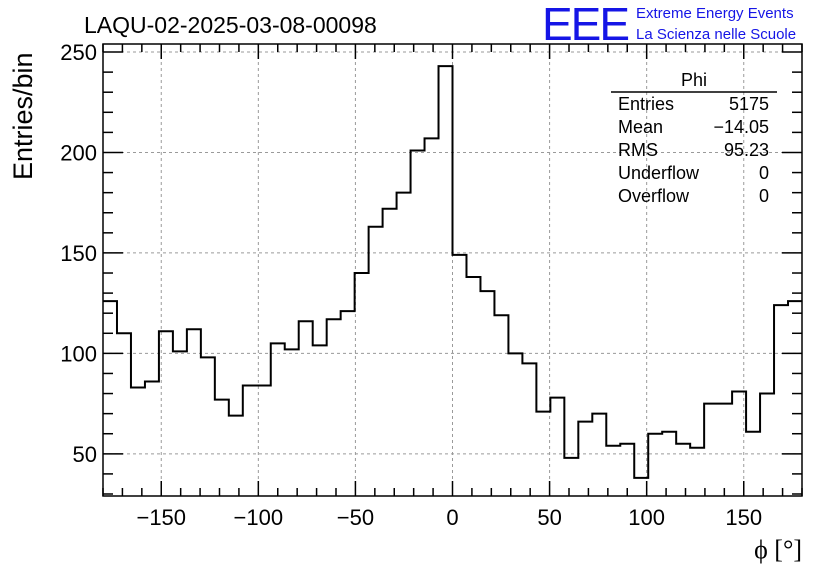  I want to click on stats-label: Underflow, so click(659, 173).